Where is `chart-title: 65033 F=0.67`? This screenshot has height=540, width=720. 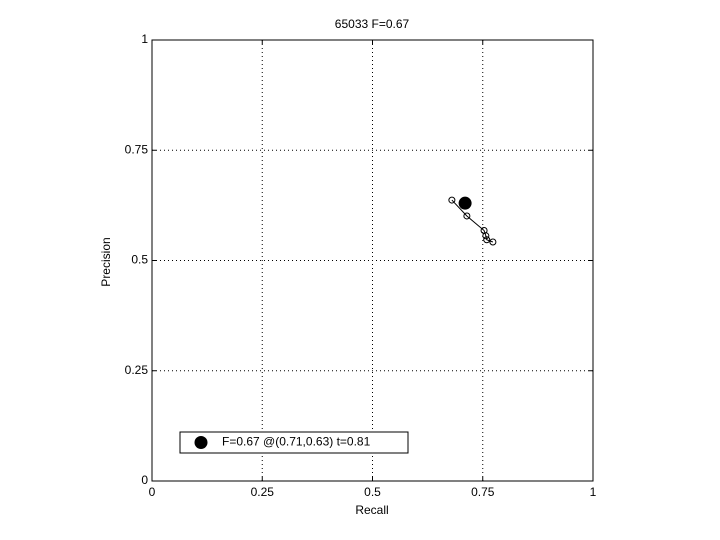 chart-title: 65033 F=0.67 is located at coordinates (372, 24).